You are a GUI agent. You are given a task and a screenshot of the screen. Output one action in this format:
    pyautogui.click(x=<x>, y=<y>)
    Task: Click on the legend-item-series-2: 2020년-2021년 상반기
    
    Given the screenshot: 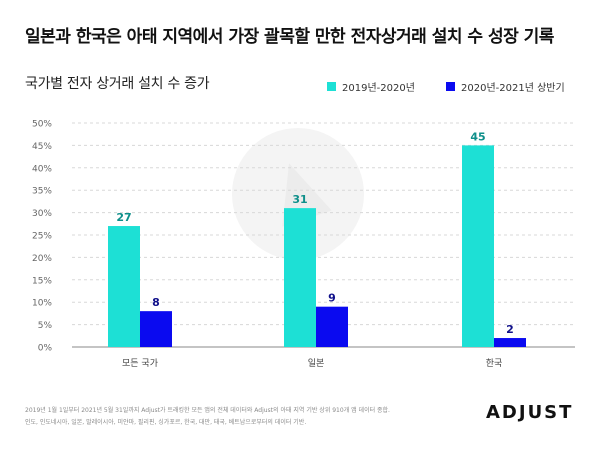 What is the action you would take?
    pyautogui.click(x=505, y=86)
    